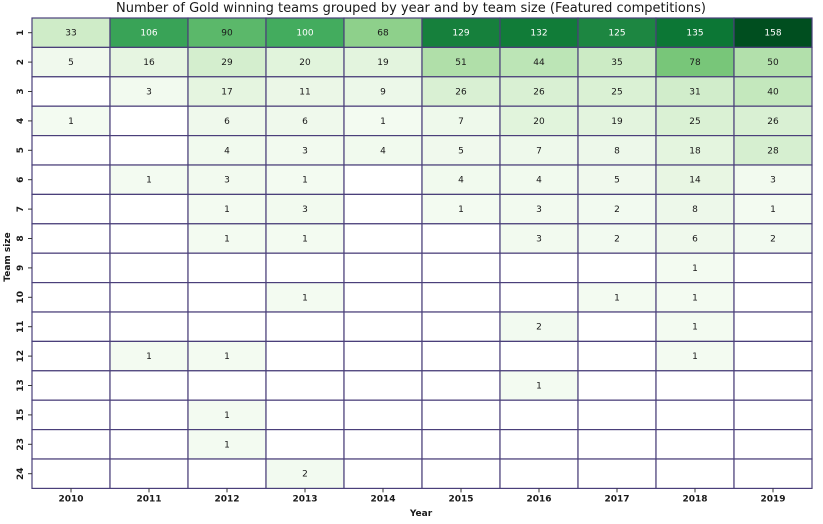  I want to click on x-tick-label: 2015, so click(460, 499).